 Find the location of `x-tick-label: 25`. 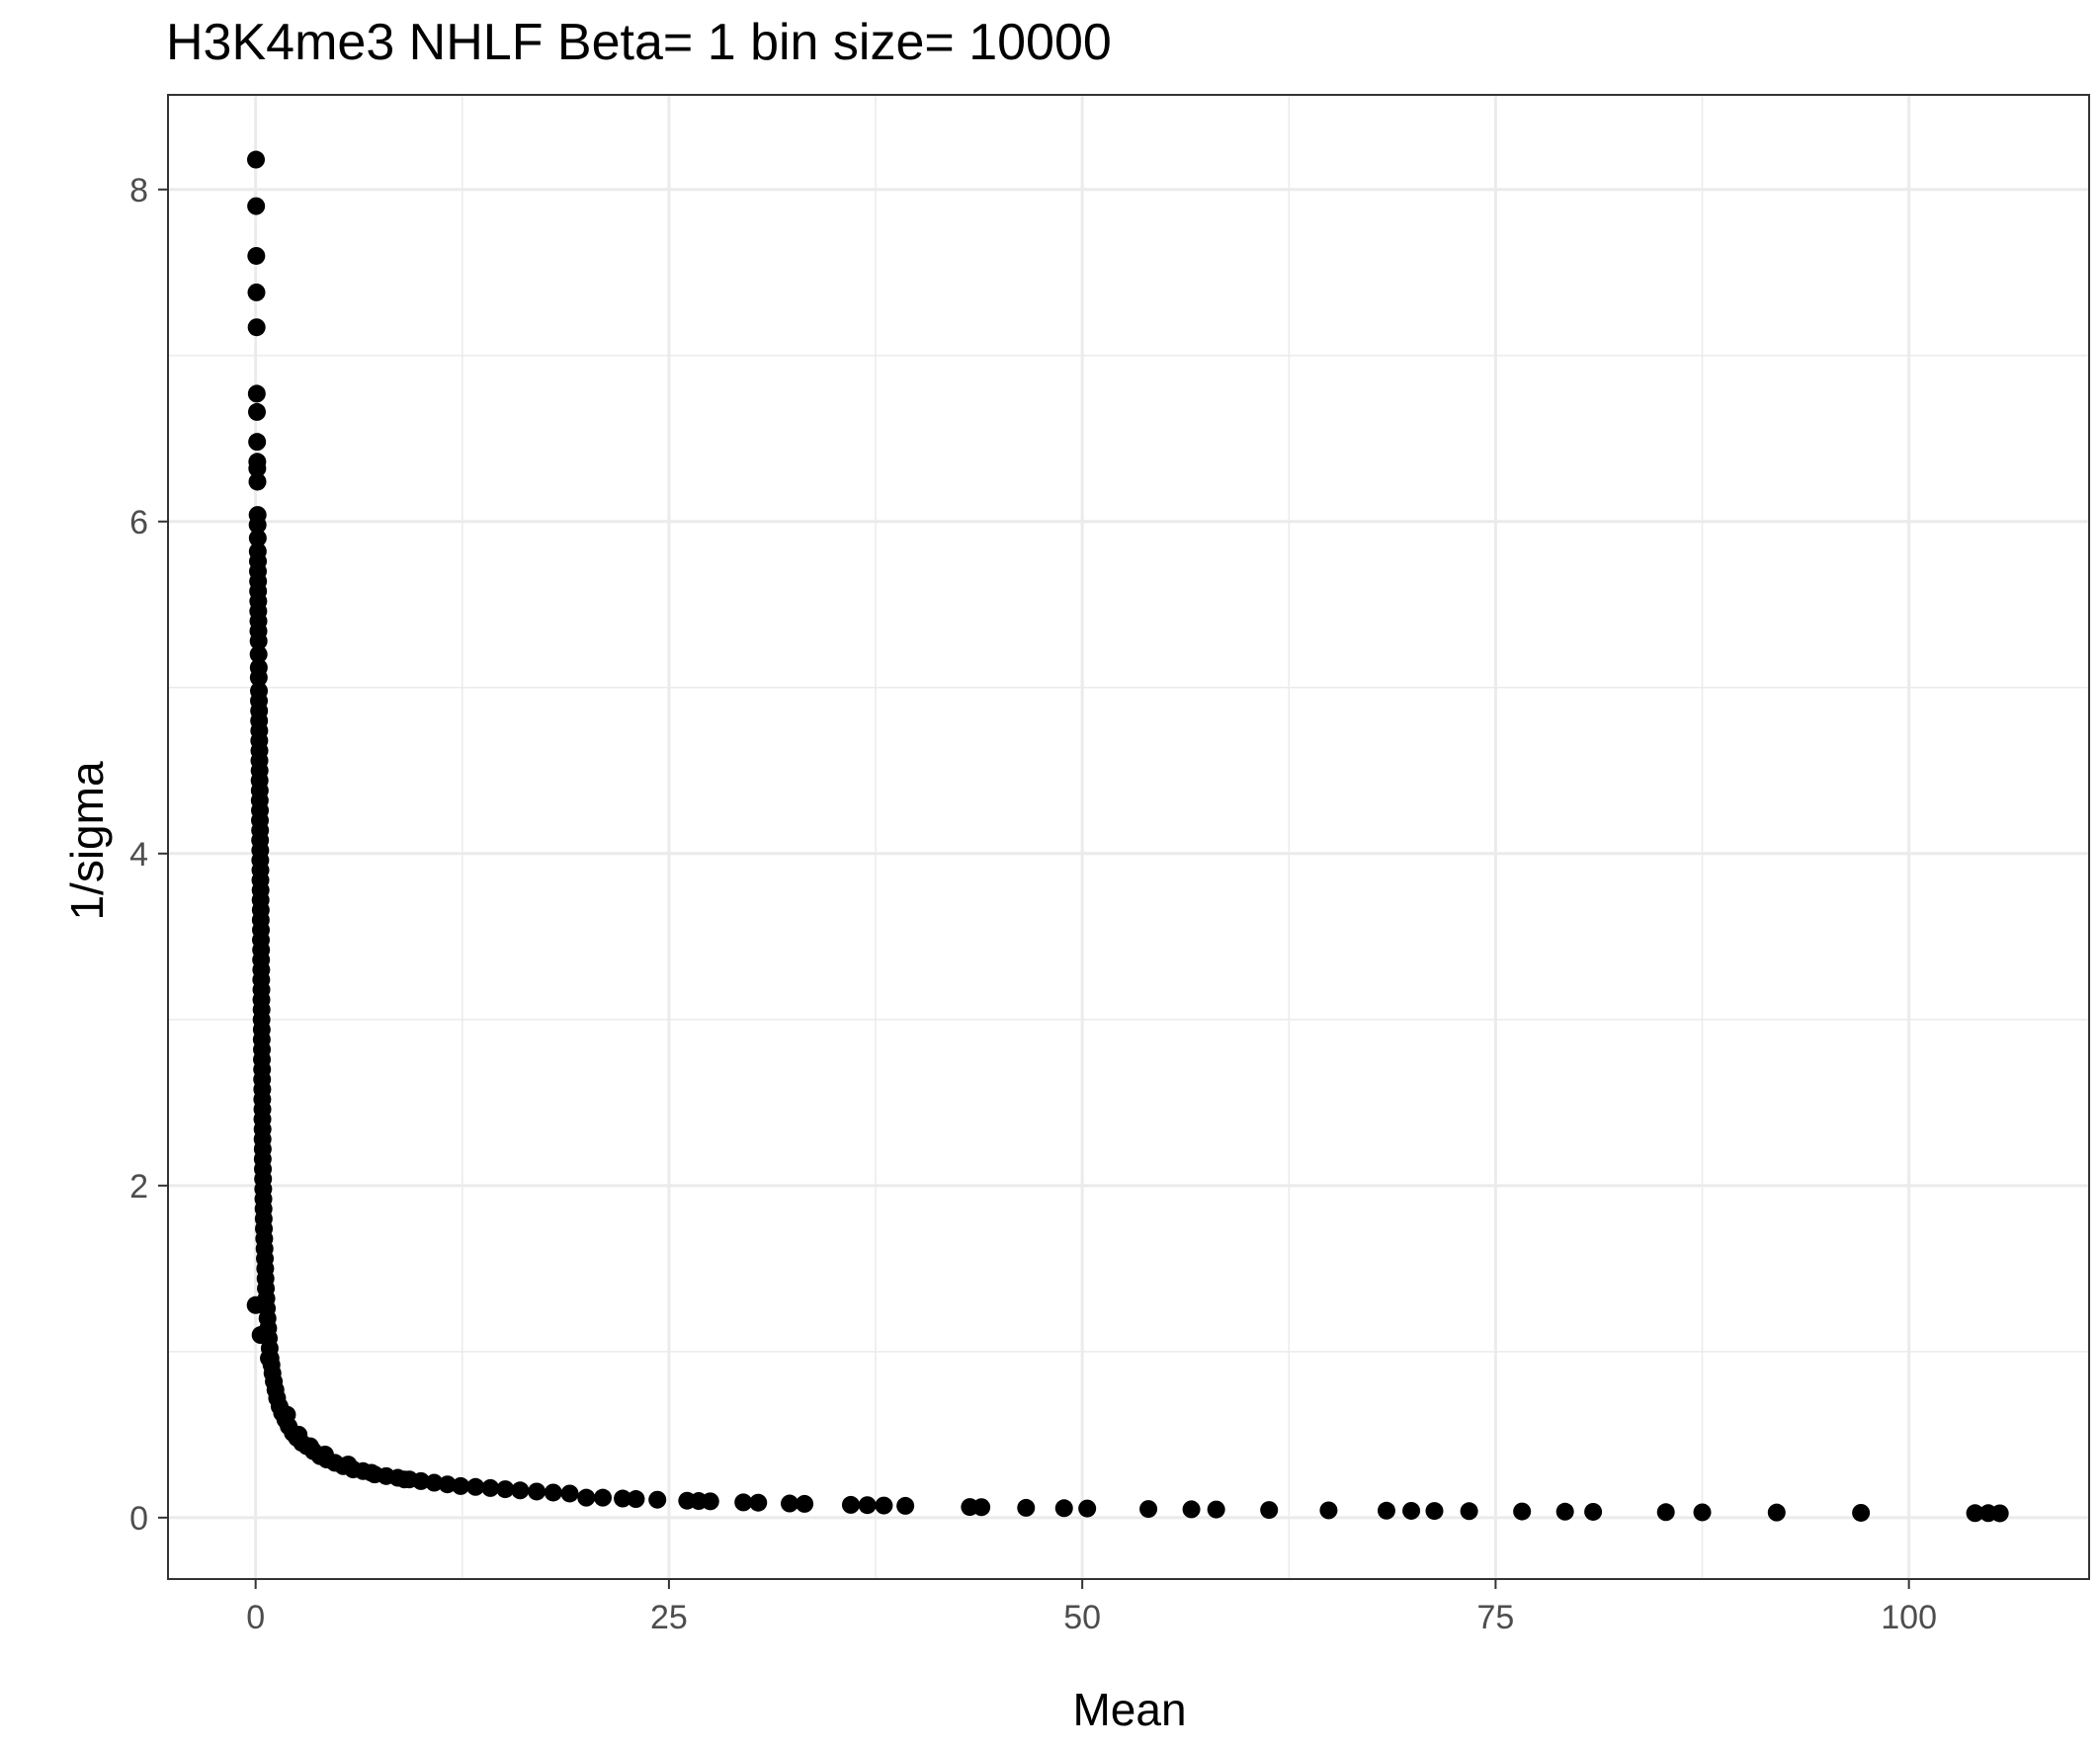

x-tick-label: 25 is located at coordinates (669, 1617).